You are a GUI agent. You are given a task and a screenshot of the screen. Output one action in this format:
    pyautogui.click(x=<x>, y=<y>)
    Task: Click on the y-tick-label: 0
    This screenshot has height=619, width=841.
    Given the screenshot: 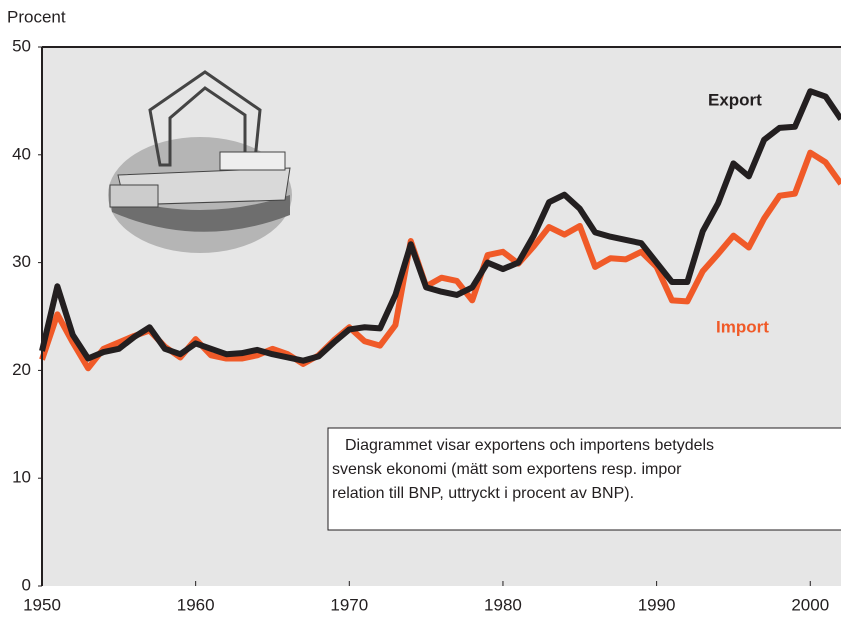 What is the action you would take?
    pyautogui.click(x=26, y=584)
    